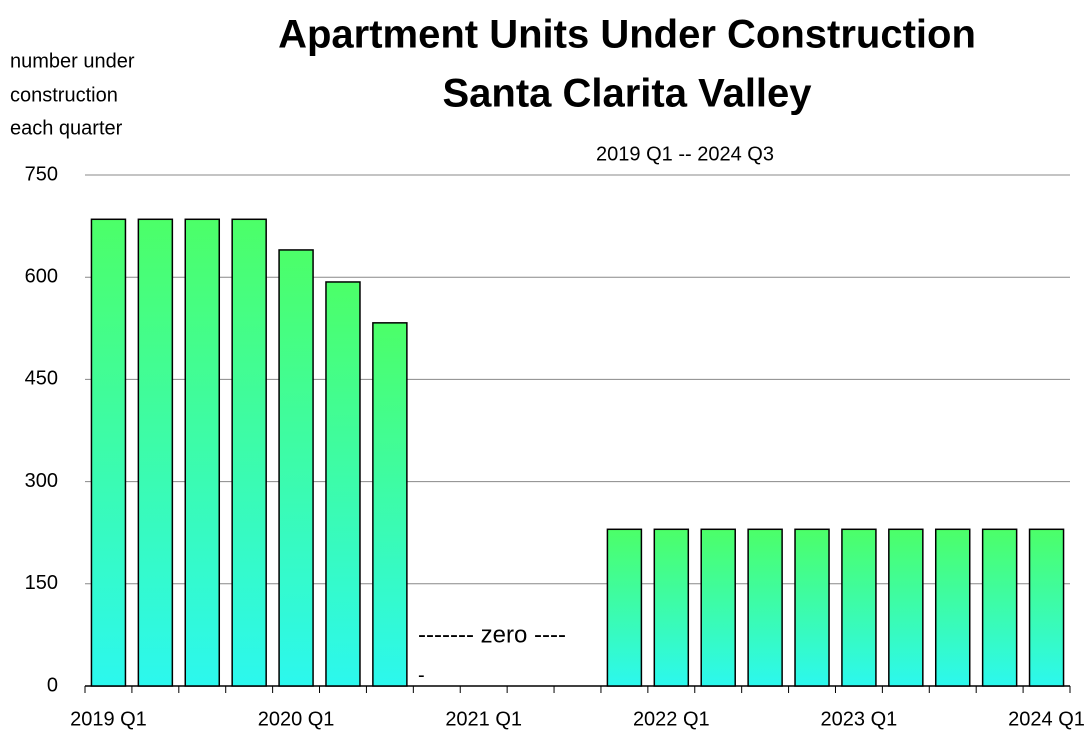 The image size is (1091, 736). What do you see at coordinates (41, 481) in the screenshot?
I see `y-tick-label: 300` at bounding box center [41, 481].